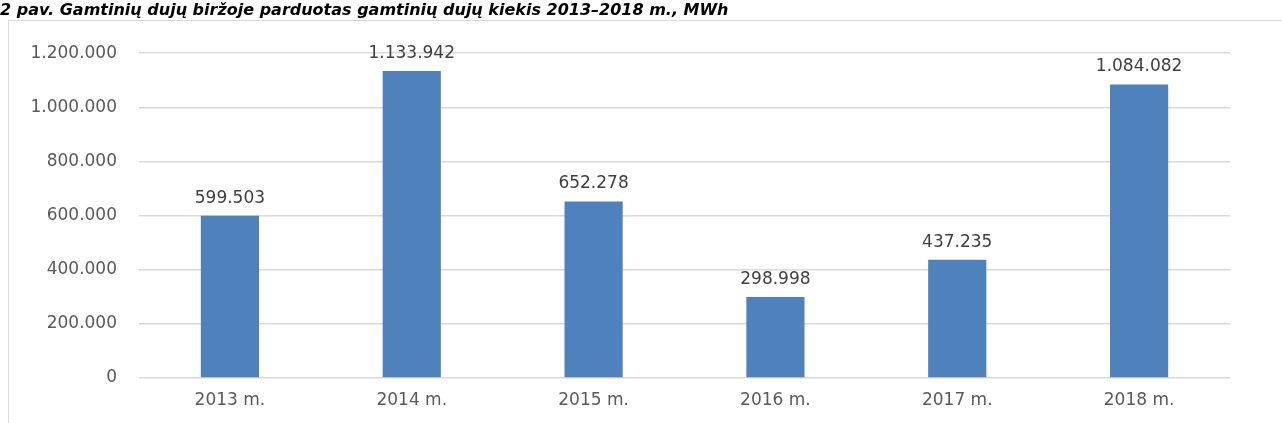  What do you see at coordinates (230, 398) in the screenshot?
I see `x-tick-label: 2013 m.` at bounding box center [230, 398].